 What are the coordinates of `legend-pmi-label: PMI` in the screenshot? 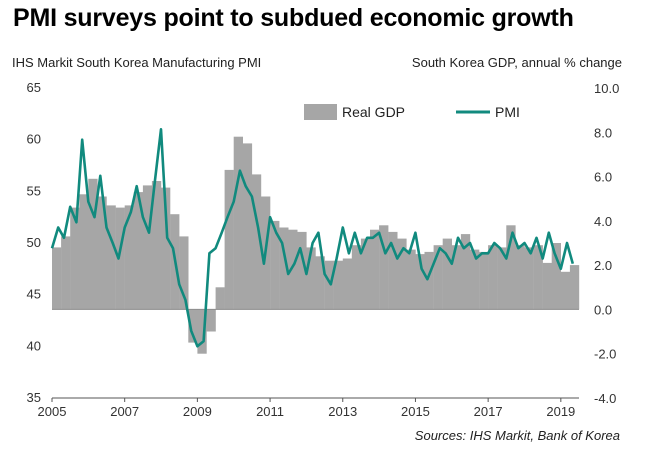 It's located at (507, 112).